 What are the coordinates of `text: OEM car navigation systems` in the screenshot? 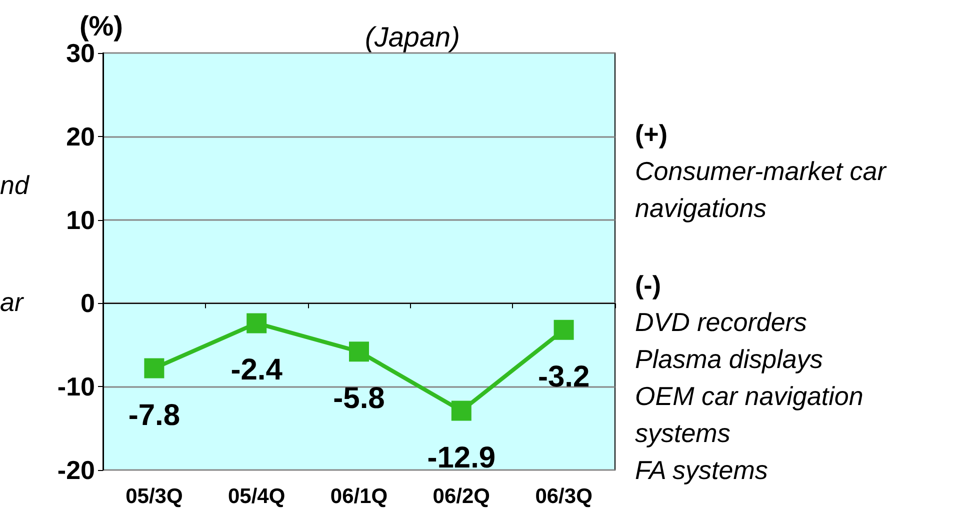 It's located at (749, 415).